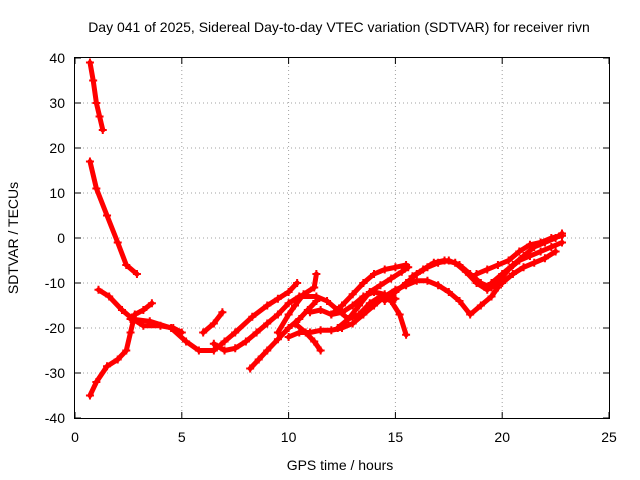 The width and height of the screenshot is (640, 480). What do you see at coordinates (55, 283) in the screenshot?
I see `y-tick-label-3: -10` at bounding box center [55, 283].